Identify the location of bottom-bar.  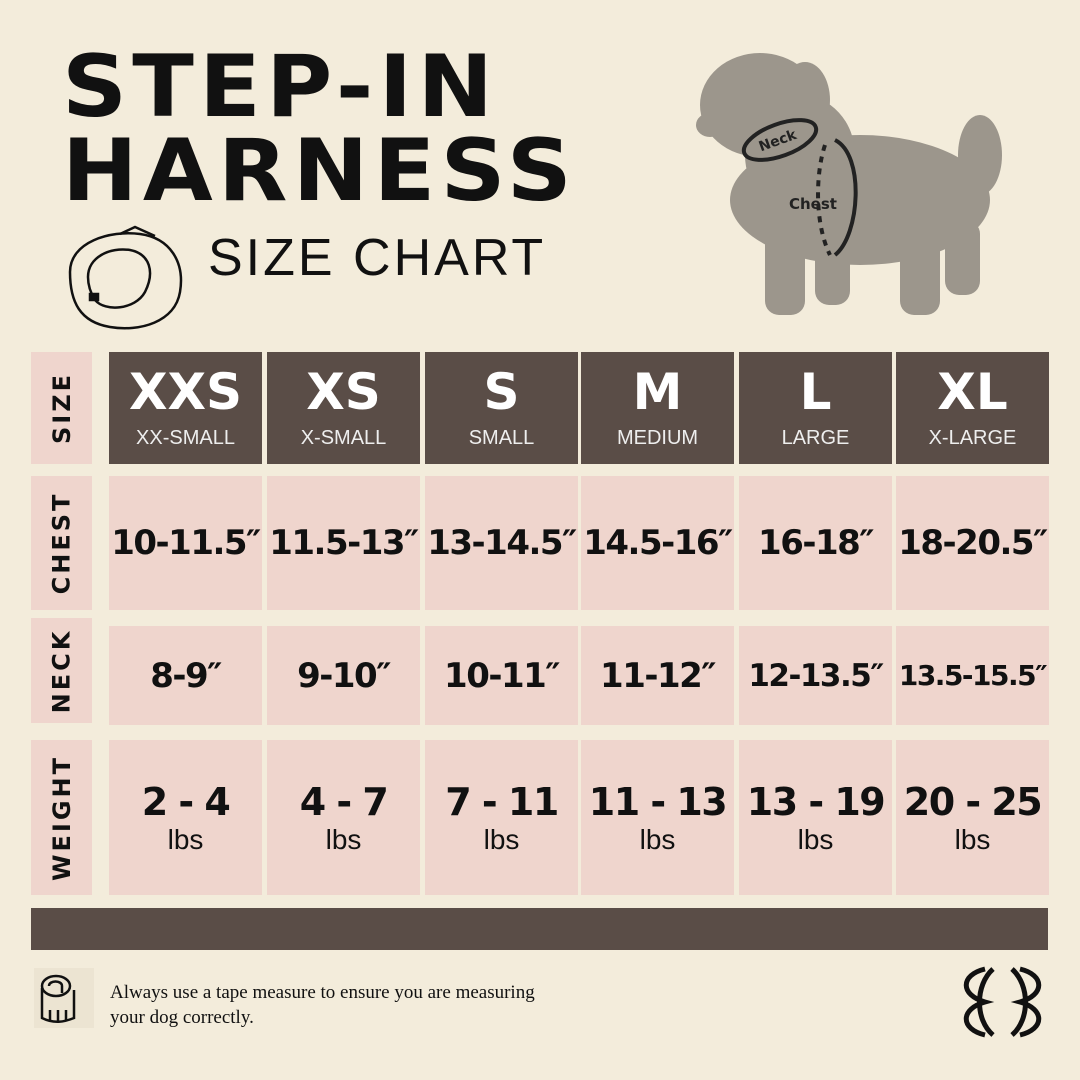
(539, 929).